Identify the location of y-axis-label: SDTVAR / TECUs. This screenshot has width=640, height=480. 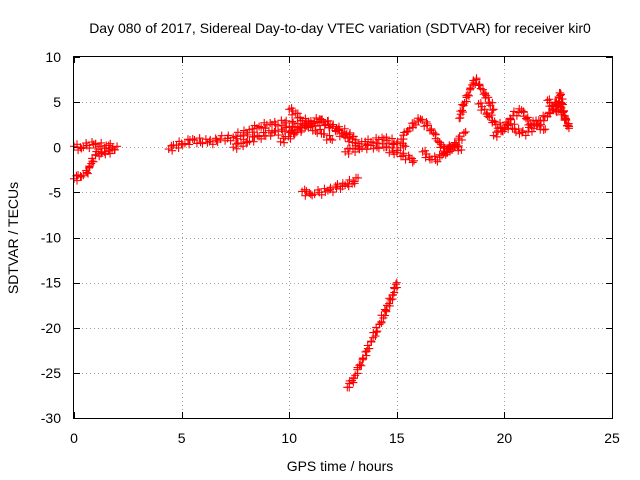
(13, 238).